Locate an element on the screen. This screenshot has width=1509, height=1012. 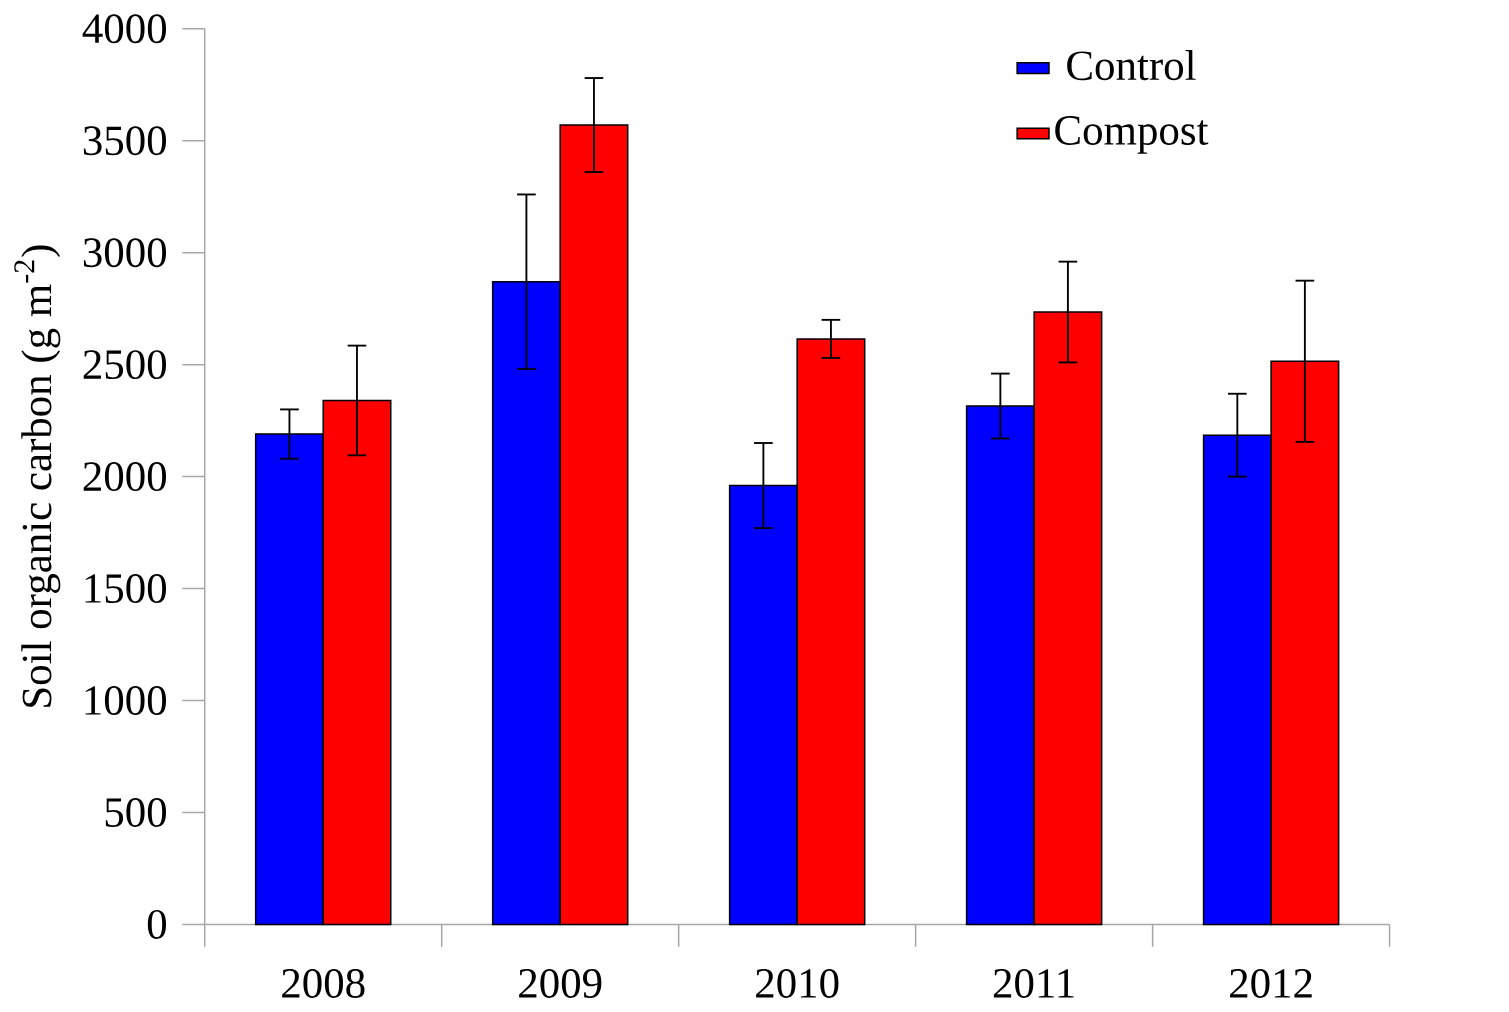
y-axis-title: Soil organic carbon (g m$^{-2}$) is located at coordinates (37, 476).